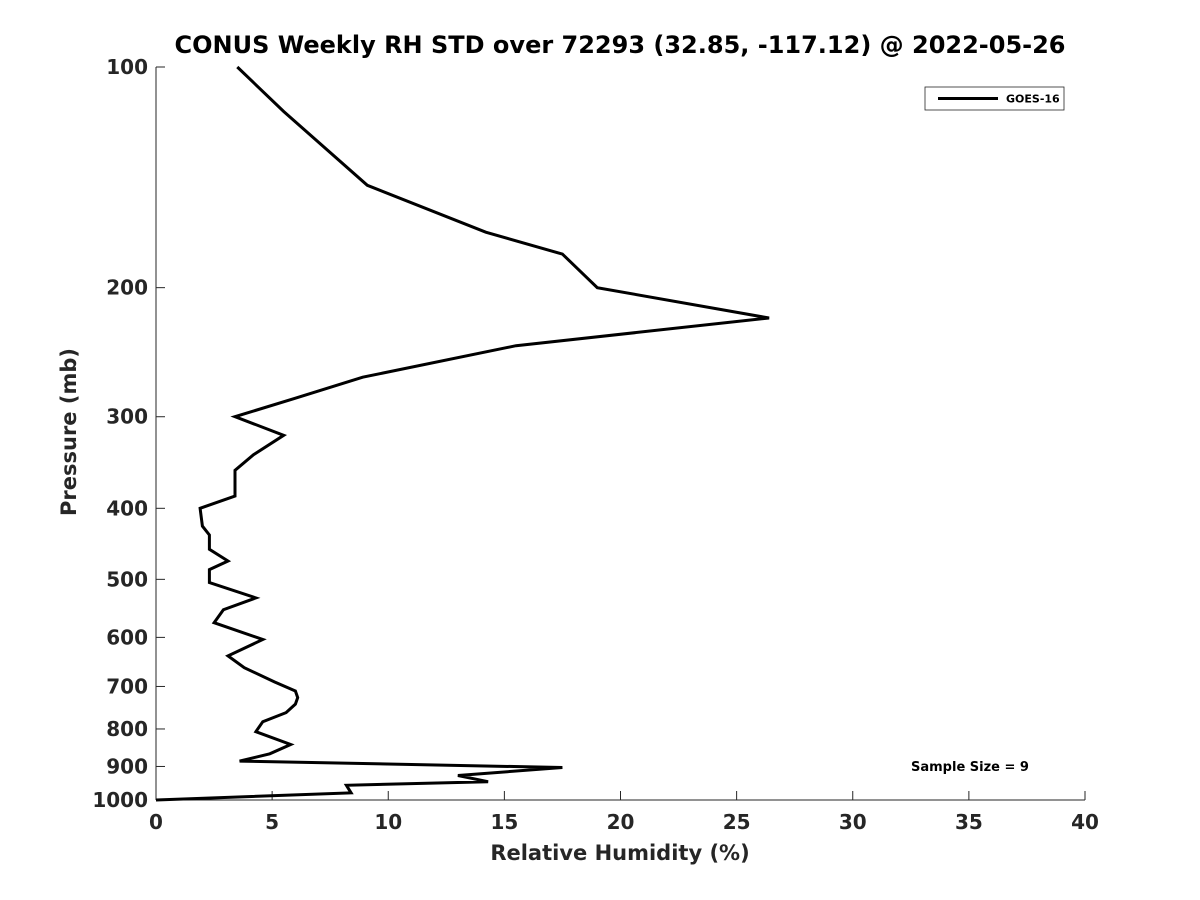 The width and height of the screenshot is (1200, 900). Describe the element at coordinates (127, 579) in the screenshot. I see `y-tick-label: 500` at that location.